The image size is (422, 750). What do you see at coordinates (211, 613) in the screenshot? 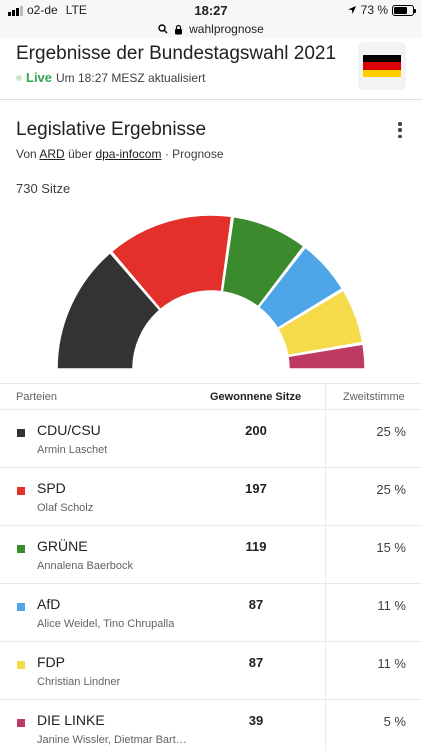
I see `table-row: AfD Alice Weidel, Tino Chrupalla 87 11 %` at bounding box center [211, 613].